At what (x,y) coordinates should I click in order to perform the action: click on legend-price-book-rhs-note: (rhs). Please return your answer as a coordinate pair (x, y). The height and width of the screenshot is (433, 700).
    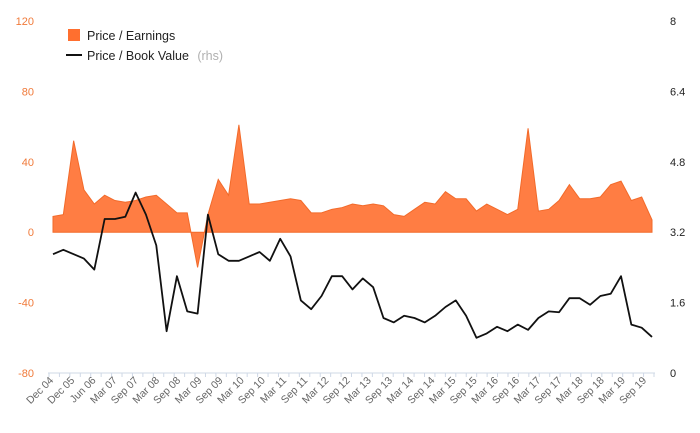
    Looking at the image, I should click on (210, 56).